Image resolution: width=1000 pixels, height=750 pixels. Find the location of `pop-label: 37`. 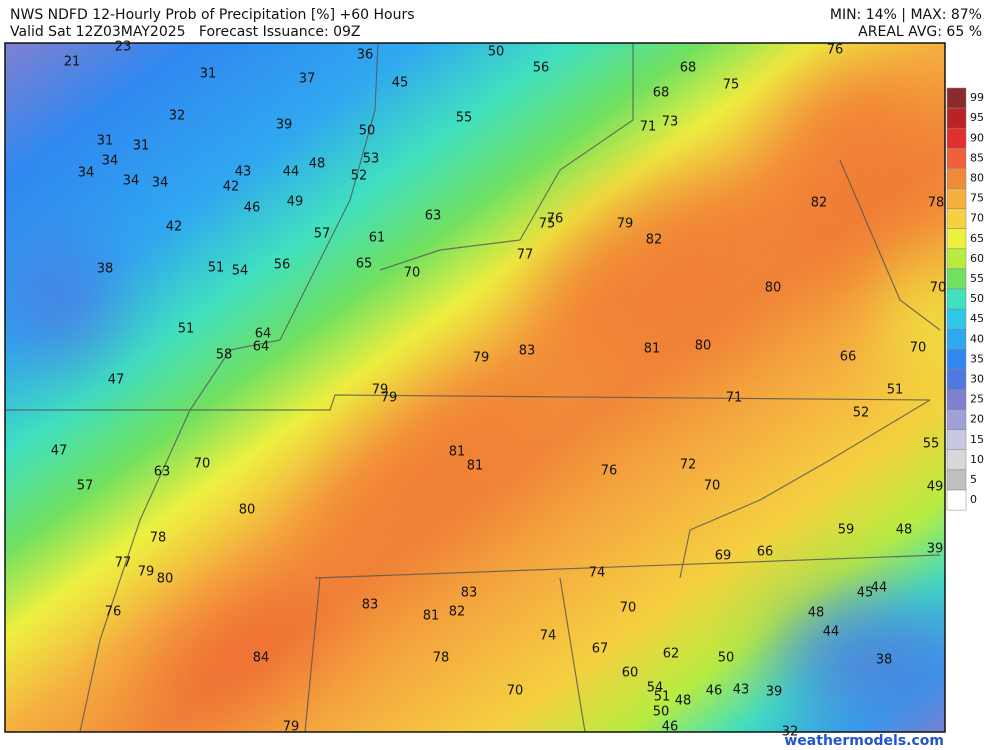

pop-label: 37 is located at coordinates (307, 79).